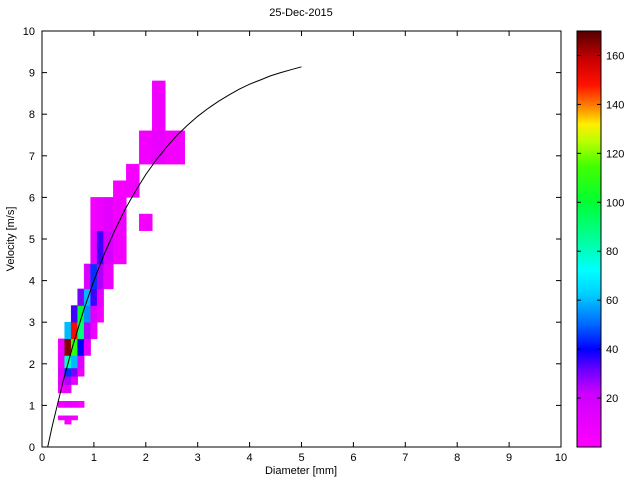 The height and width of the screenshot is (480, 640). Describe the element at coordinates (42, 458) in the screenshot. I see `x-tick-label: 0` at that location.